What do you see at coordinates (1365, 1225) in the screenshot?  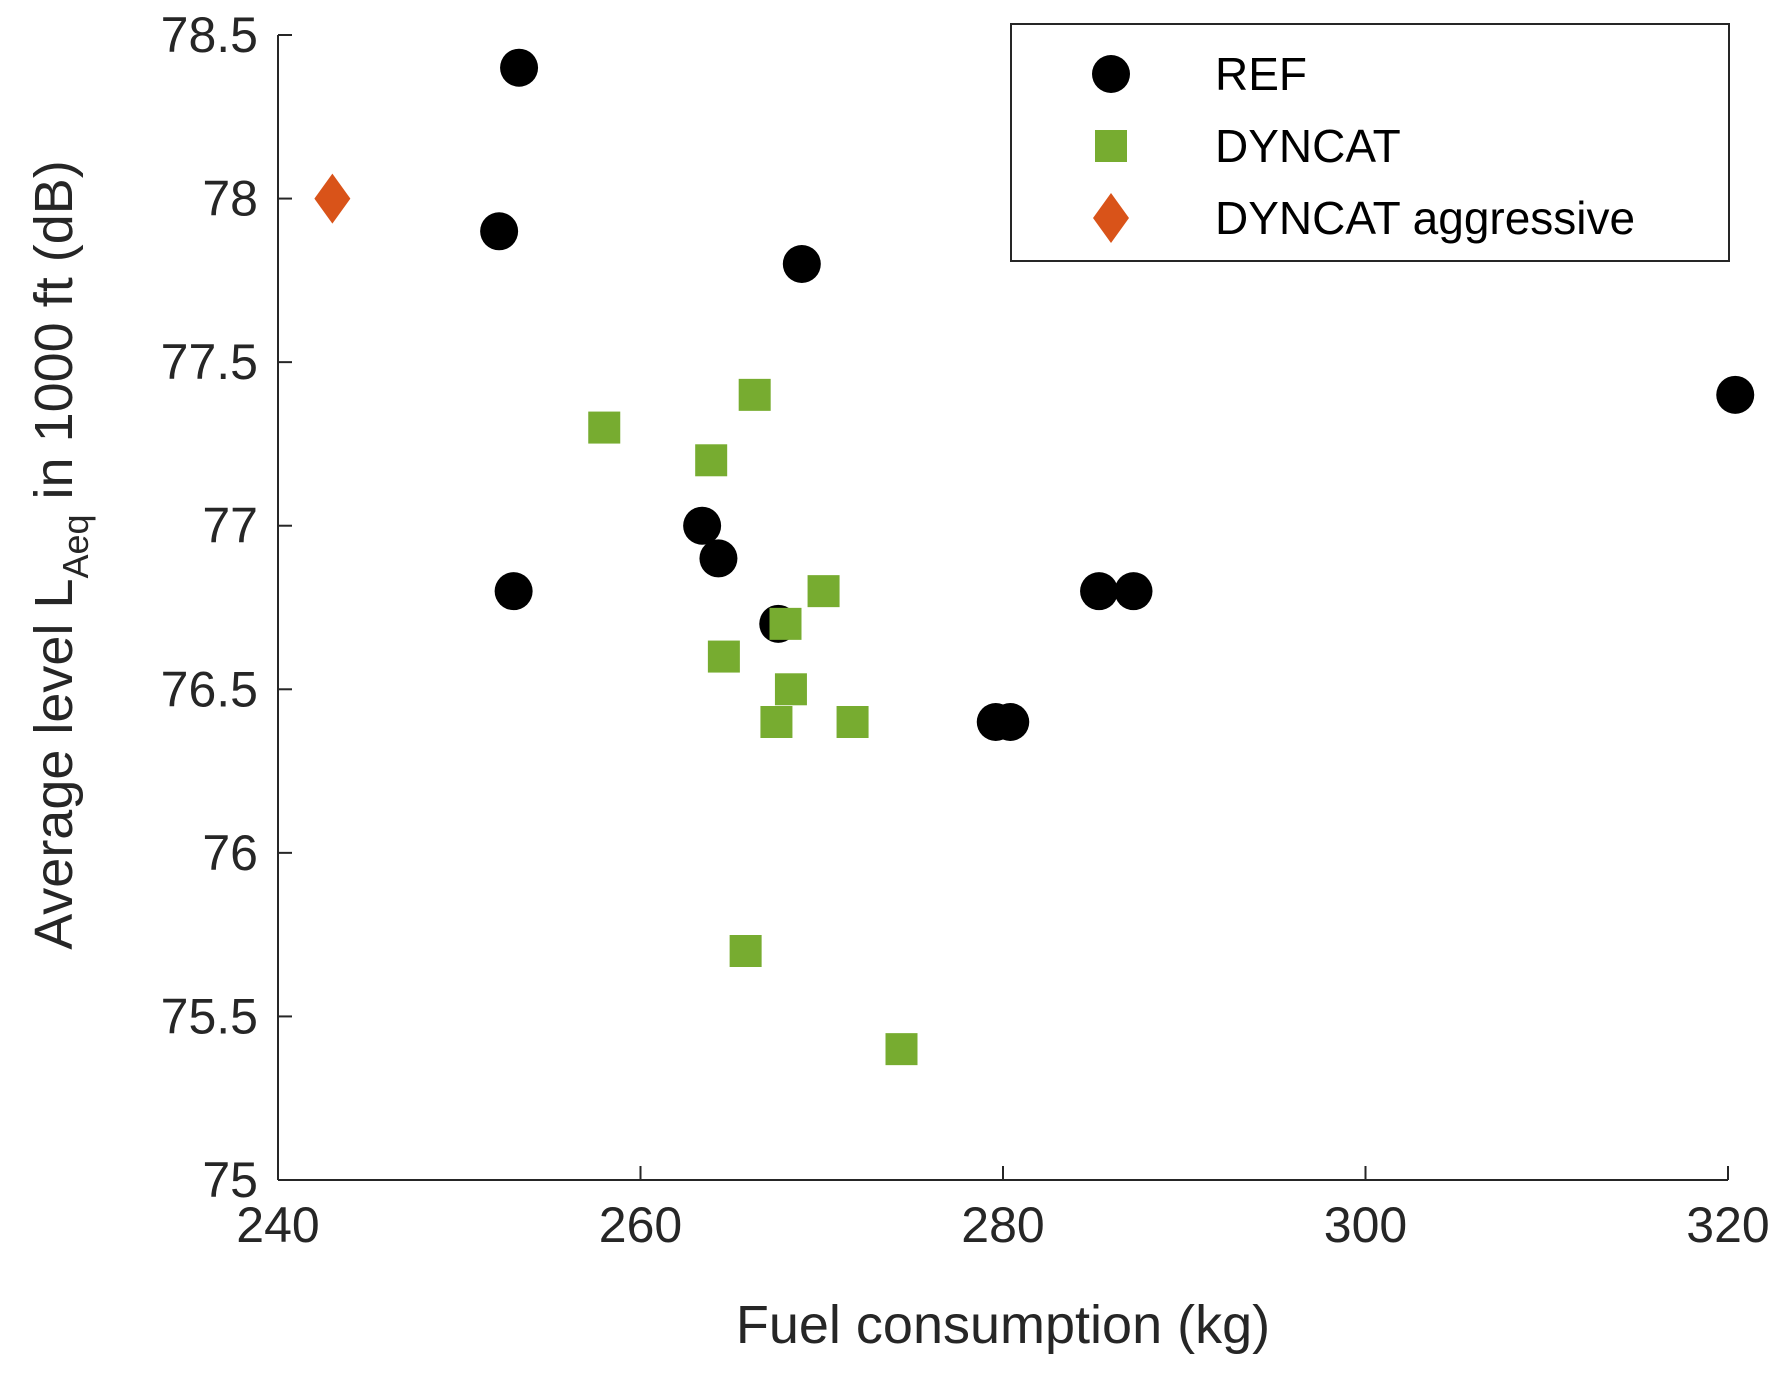 I see `x-tick-label: 300` at bounding box center [1365, 1225].